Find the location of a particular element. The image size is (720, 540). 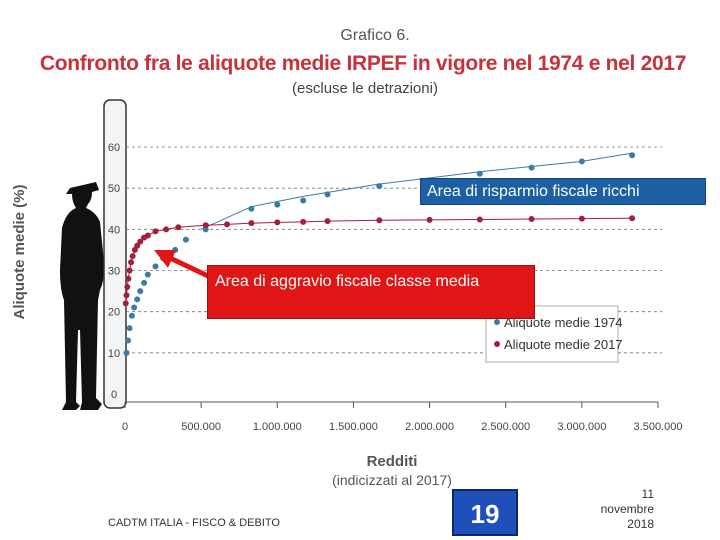

x-tick-label: 1.500.000 is located at coordinates (353, 427).